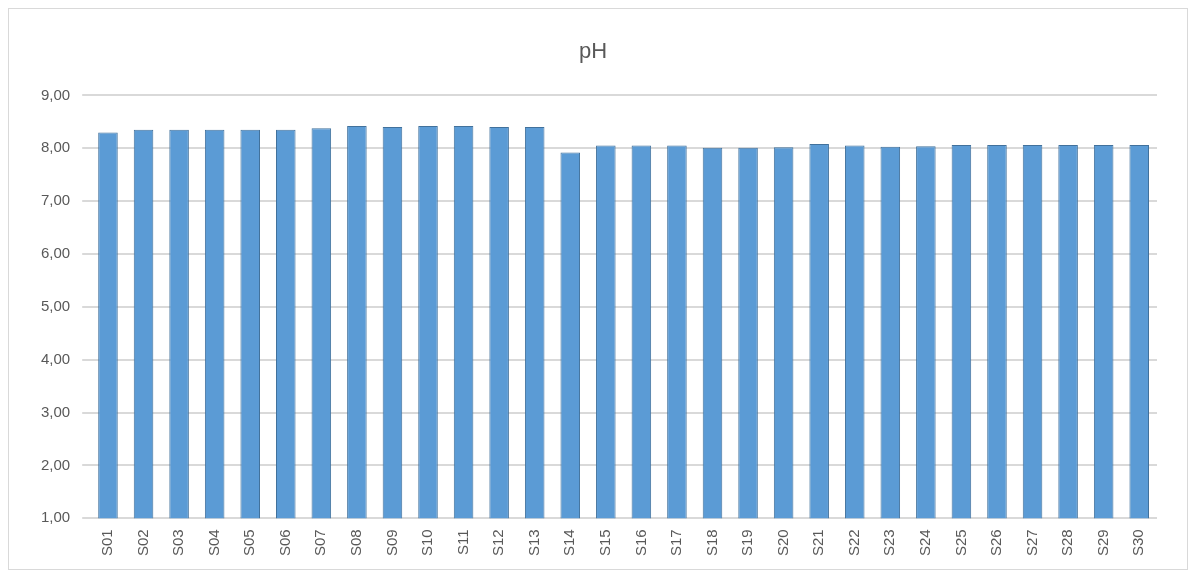 This screenshot has height=579, width=1198. Describe the element at coordinates (498, 543) in the screenshot. I see `x-tick-label: S12` at that location.